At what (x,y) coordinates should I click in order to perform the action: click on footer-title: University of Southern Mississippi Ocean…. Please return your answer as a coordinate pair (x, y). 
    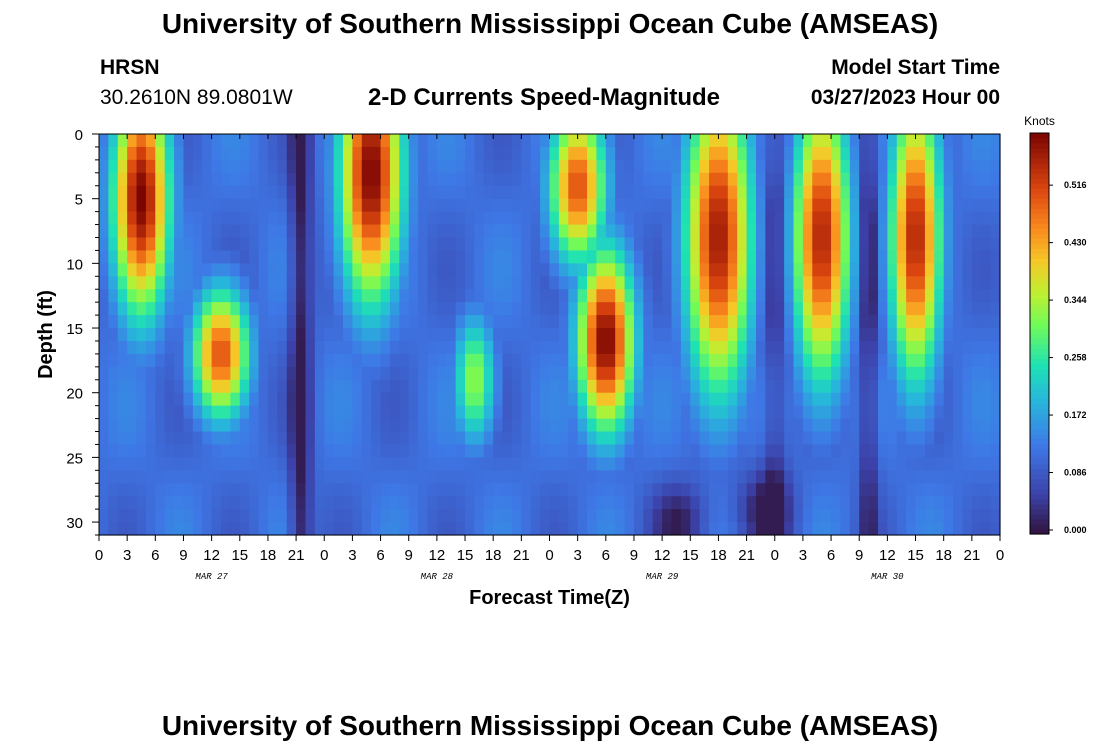
    Looking at the image, I should click on (550, 725).